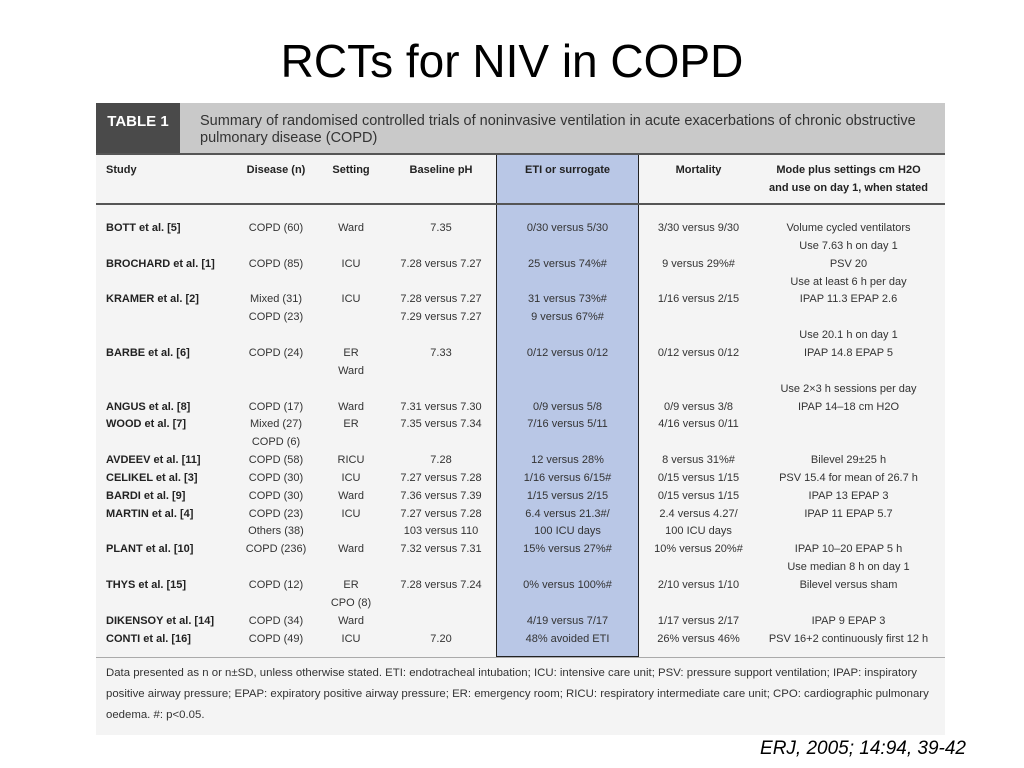  Describe the element at coordinates (567, 424) in the screenshot. I see `cell-eti: 7/16 versus 5/11` at that location.